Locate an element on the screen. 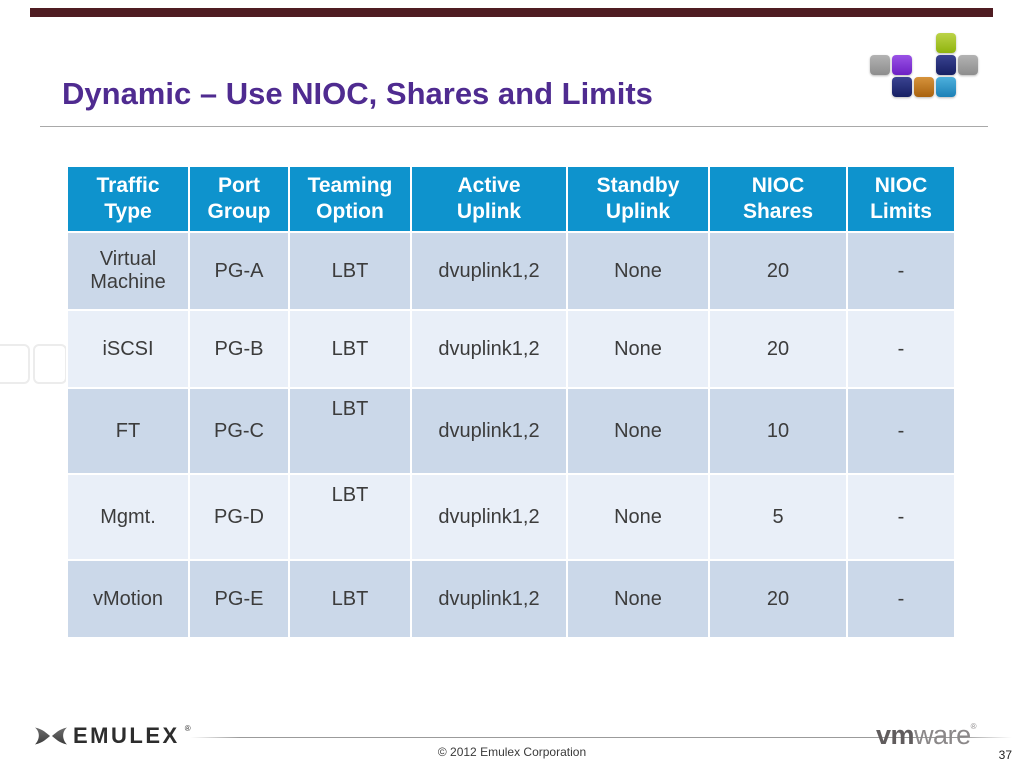 The height and width of the screenshot is (768, 1024). table-row: iSCSI PG-B LBT dvuplink1,2 None 20- is located at coordinates (511, 349).